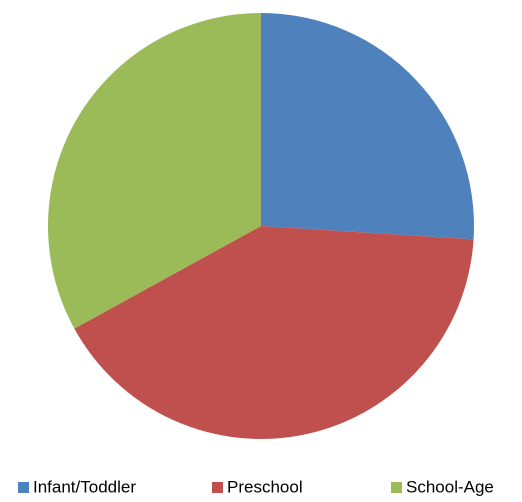  What do you see at coordinates (84, 486) in the screenshot?
I see `legend-label: Infant/Toddler` at bounding box center [84, 486].